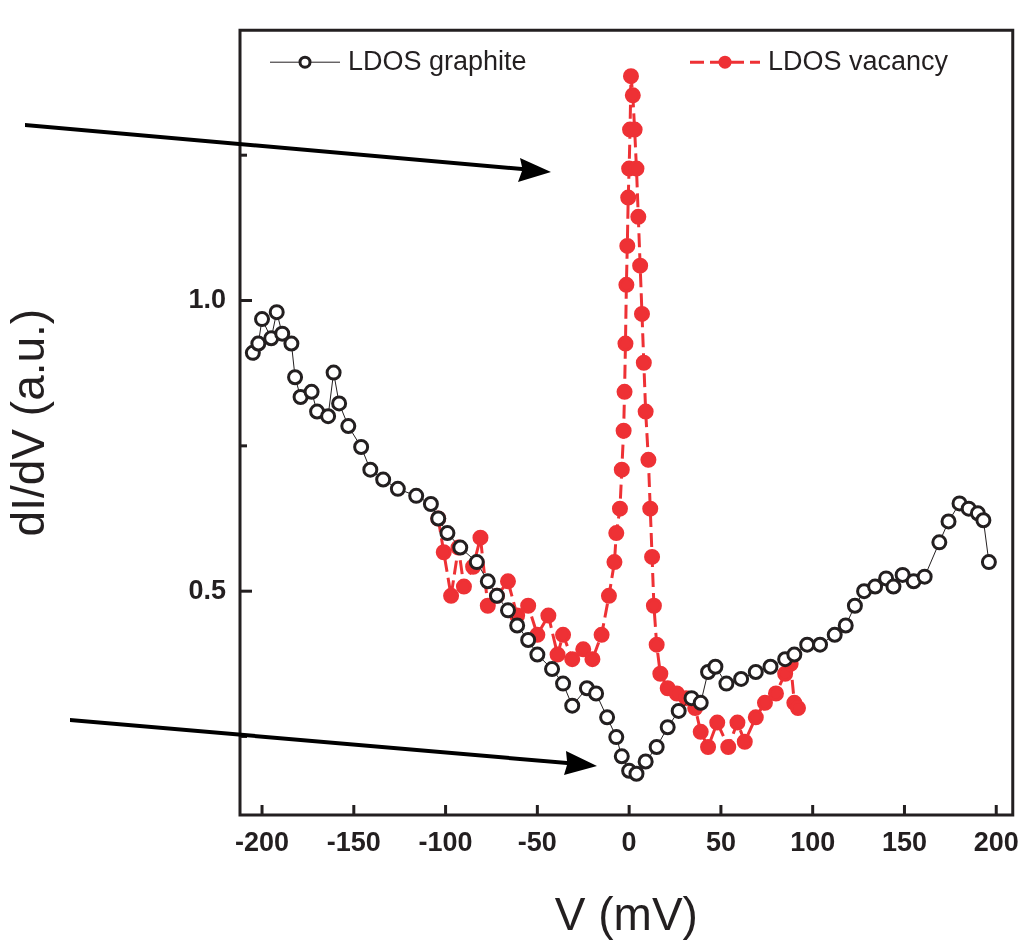  What do you see at coordinates (445, 841) in the screenshot?
I see `x-tick-label: -100` at bounding box center [445, 841].